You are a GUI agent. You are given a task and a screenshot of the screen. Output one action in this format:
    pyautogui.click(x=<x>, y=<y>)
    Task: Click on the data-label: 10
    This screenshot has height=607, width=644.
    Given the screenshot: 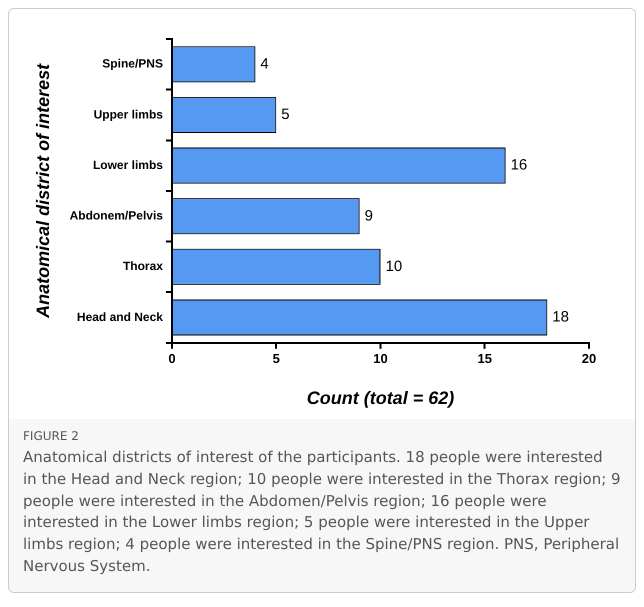 What is the action you would take?
    pyautogui.click(x=393, y=266)
    